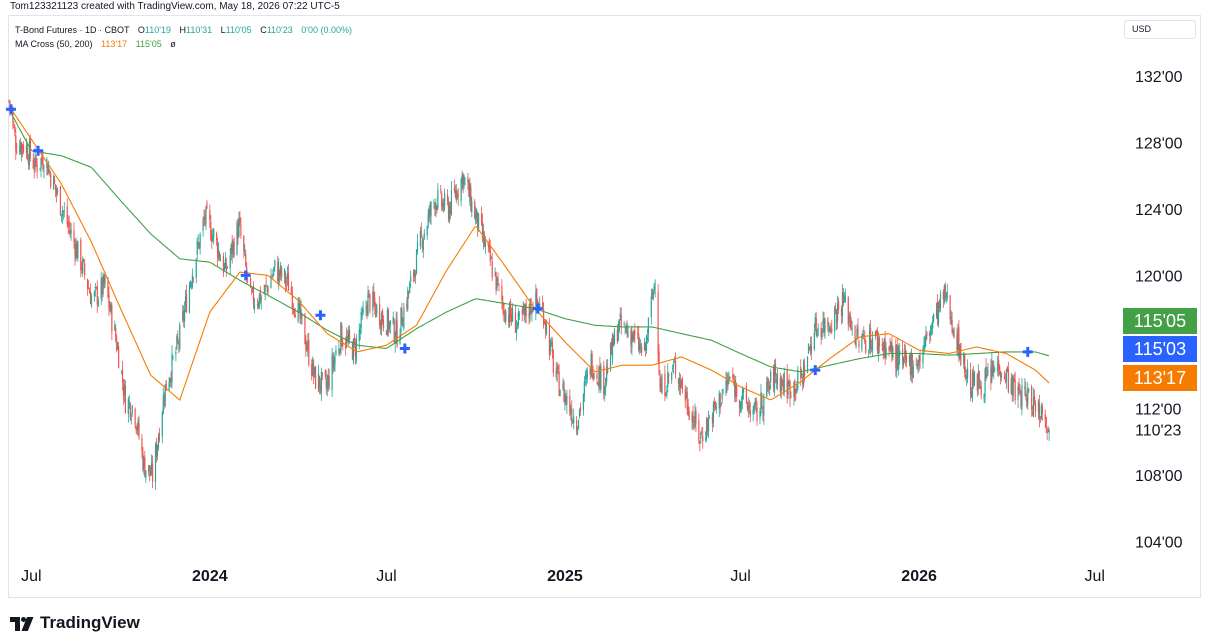 Image resolution: width=1210 pixels, height=642 pixels. I want to click on price-badge-label: 113'17, so click(1160, 378).